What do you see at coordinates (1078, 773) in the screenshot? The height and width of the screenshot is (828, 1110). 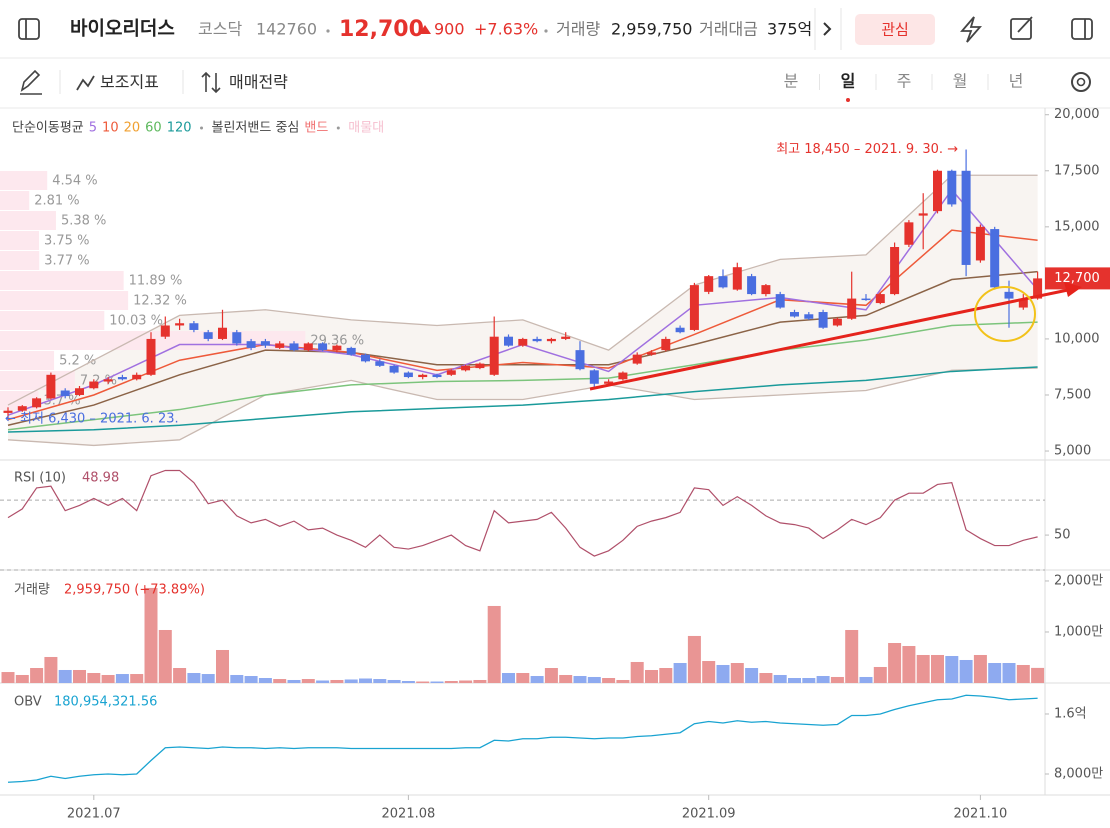 I see `y-tick-label: 8,000만` at bounding box center [1078, 773].